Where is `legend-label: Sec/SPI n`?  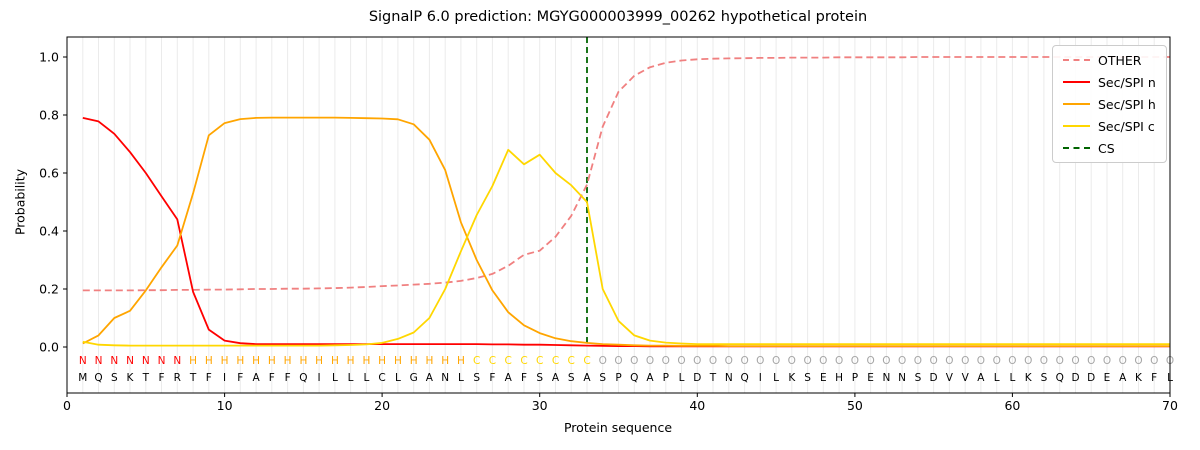 legend-label: Sec/SPI n is located at coordinates (1127, 82).